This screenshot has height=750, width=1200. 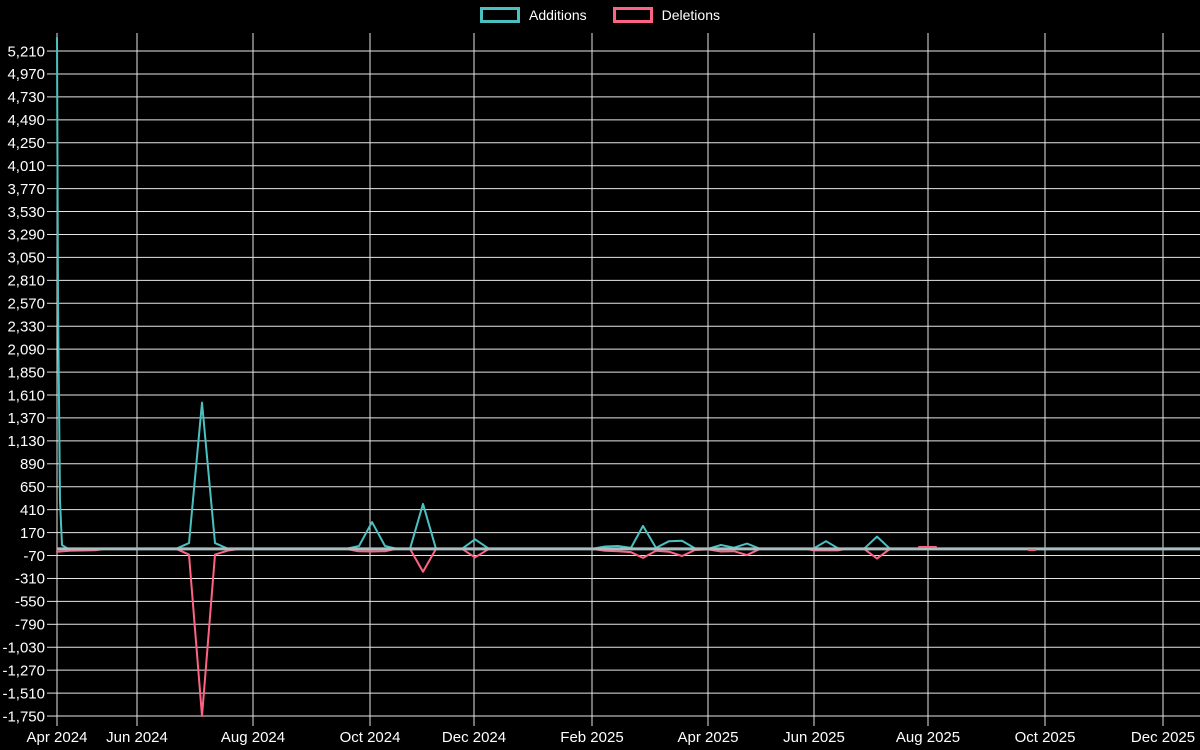 What do you see at coordinates (26, 326) in the screenshot?
I see `y-tick-label: 2,330` at bounding box center [26, 326].